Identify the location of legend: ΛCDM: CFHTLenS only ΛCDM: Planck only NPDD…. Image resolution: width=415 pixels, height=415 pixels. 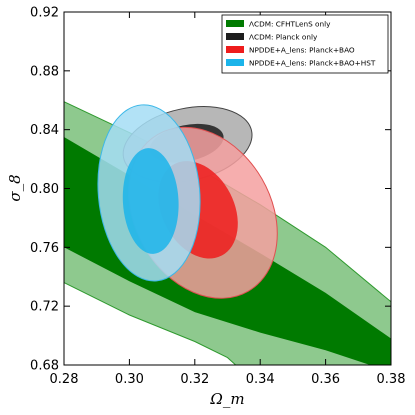
(305, 44).